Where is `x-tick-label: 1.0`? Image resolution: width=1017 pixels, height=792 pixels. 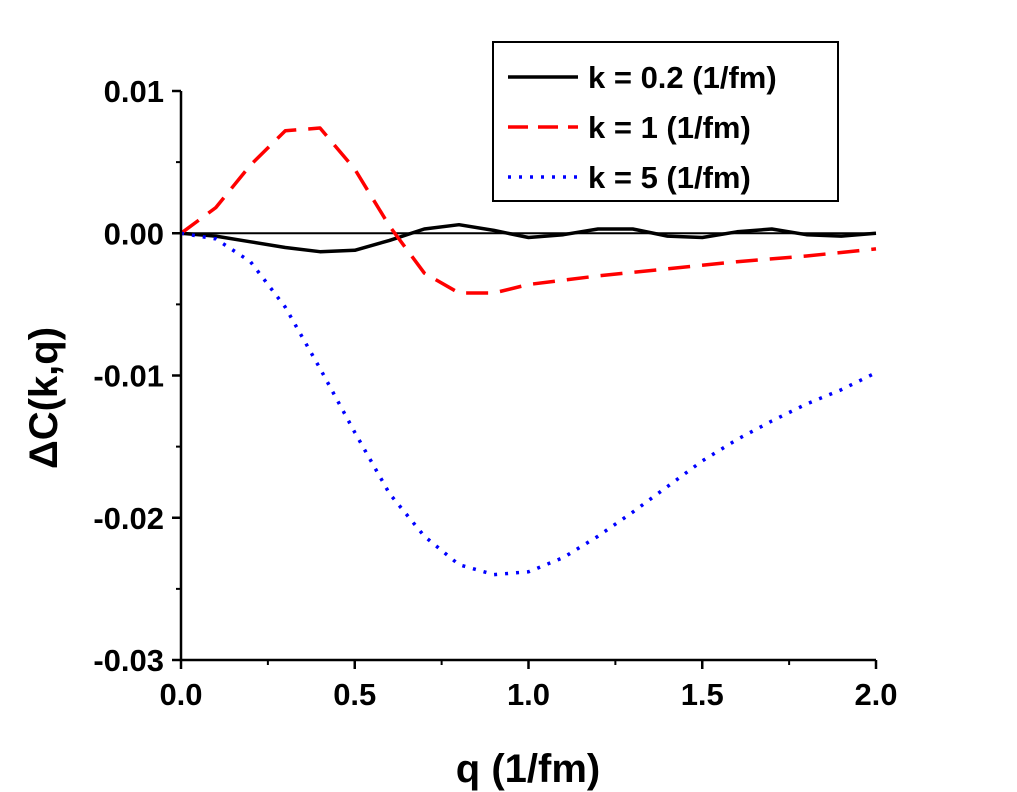
x-tick-label: 1.0 is located at coordinates (528, 694).